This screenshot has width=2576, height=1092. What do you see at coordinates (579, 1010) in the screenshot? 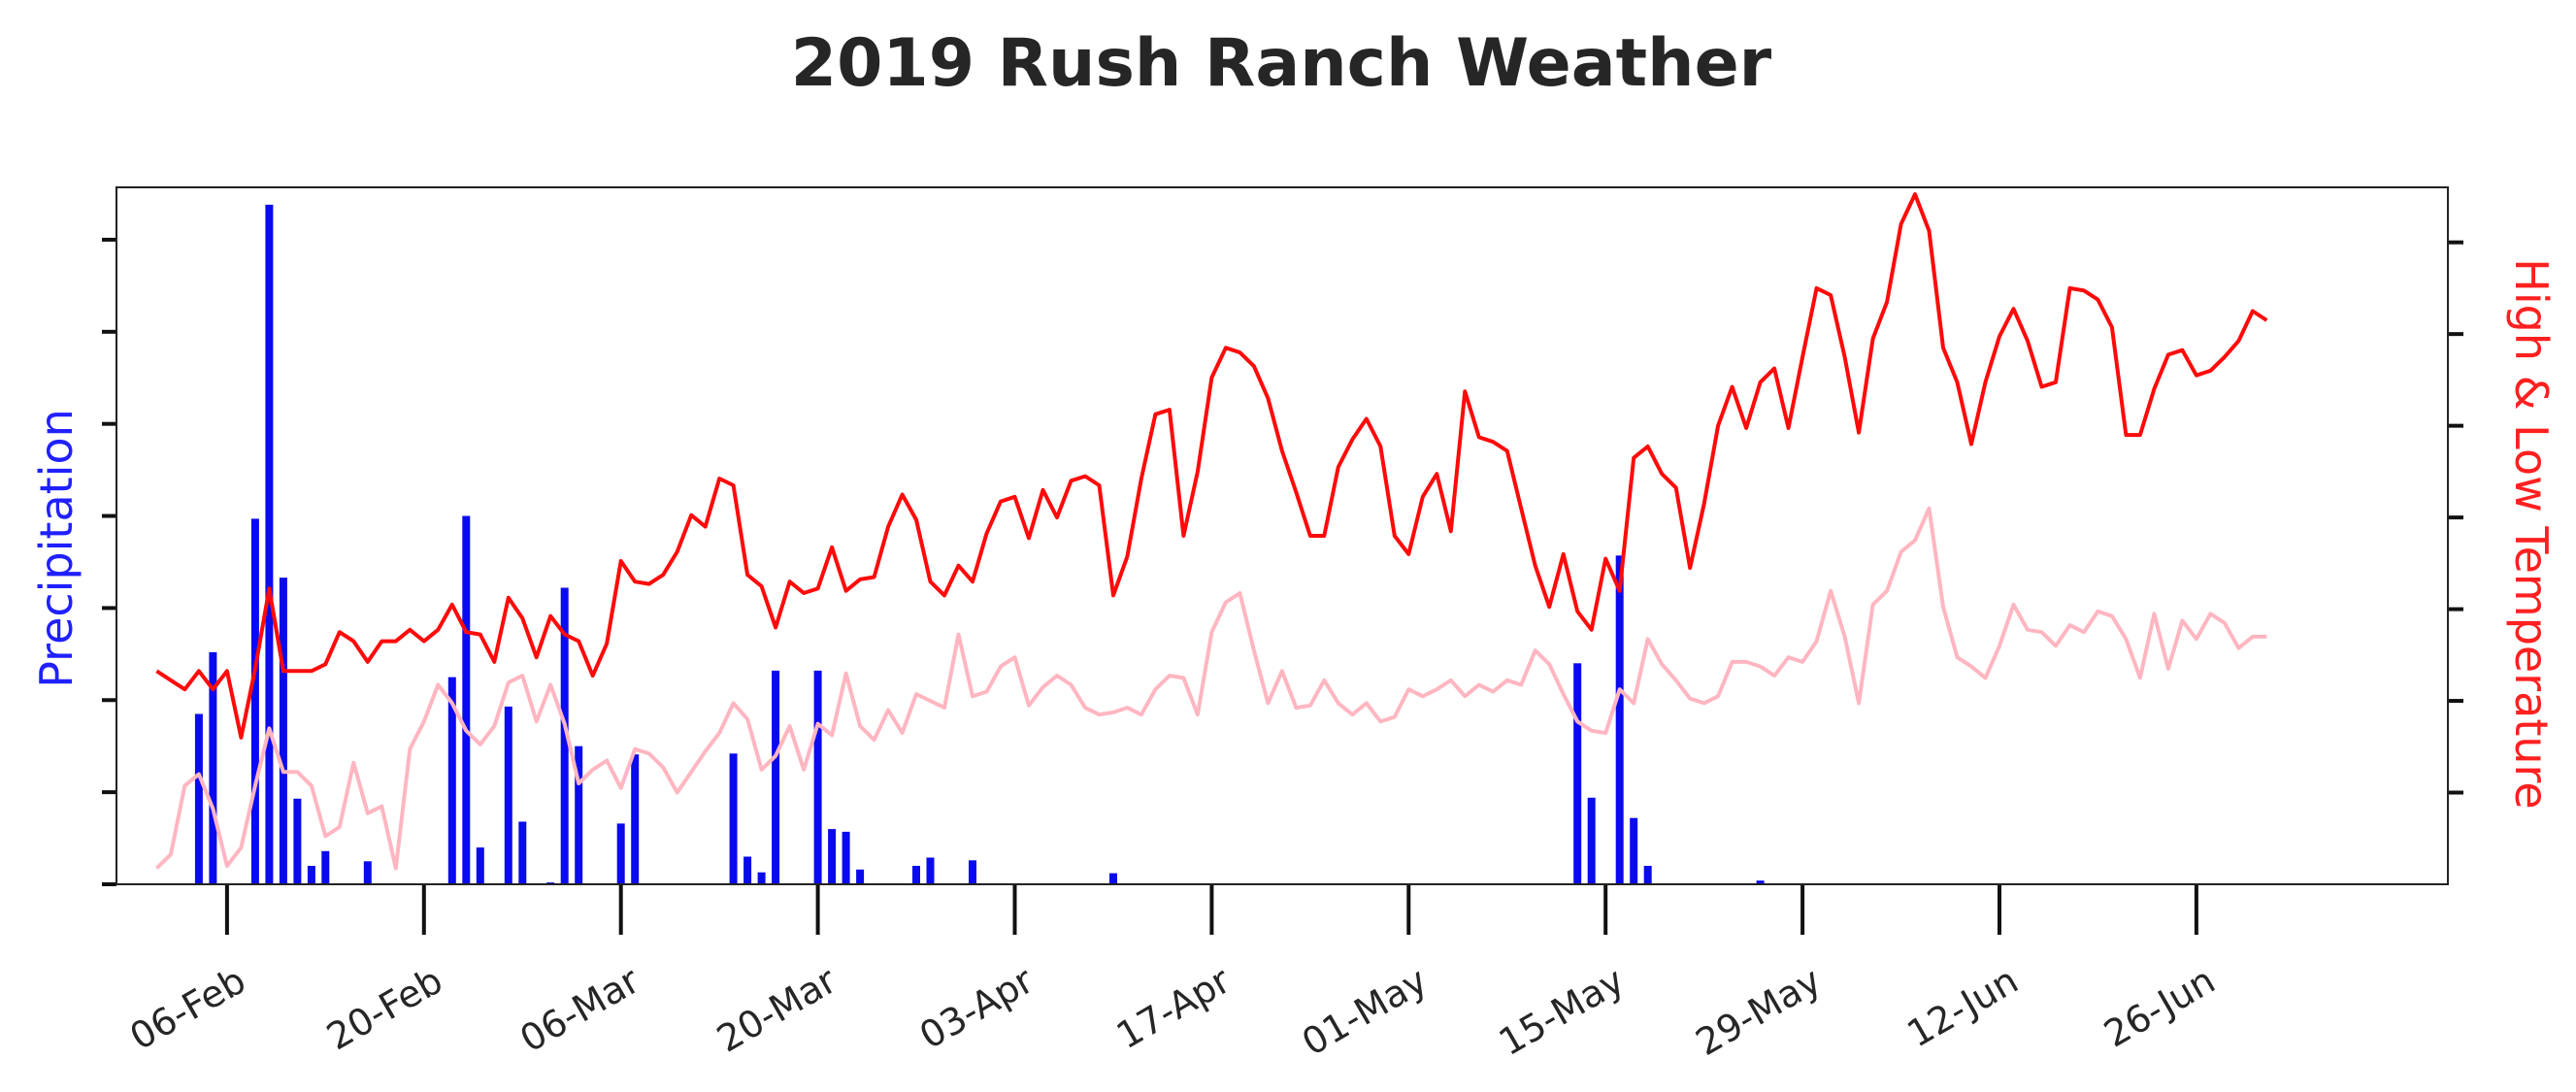
I see `x-tick-label: 06-Mar` at bounding box center [579, 1010].